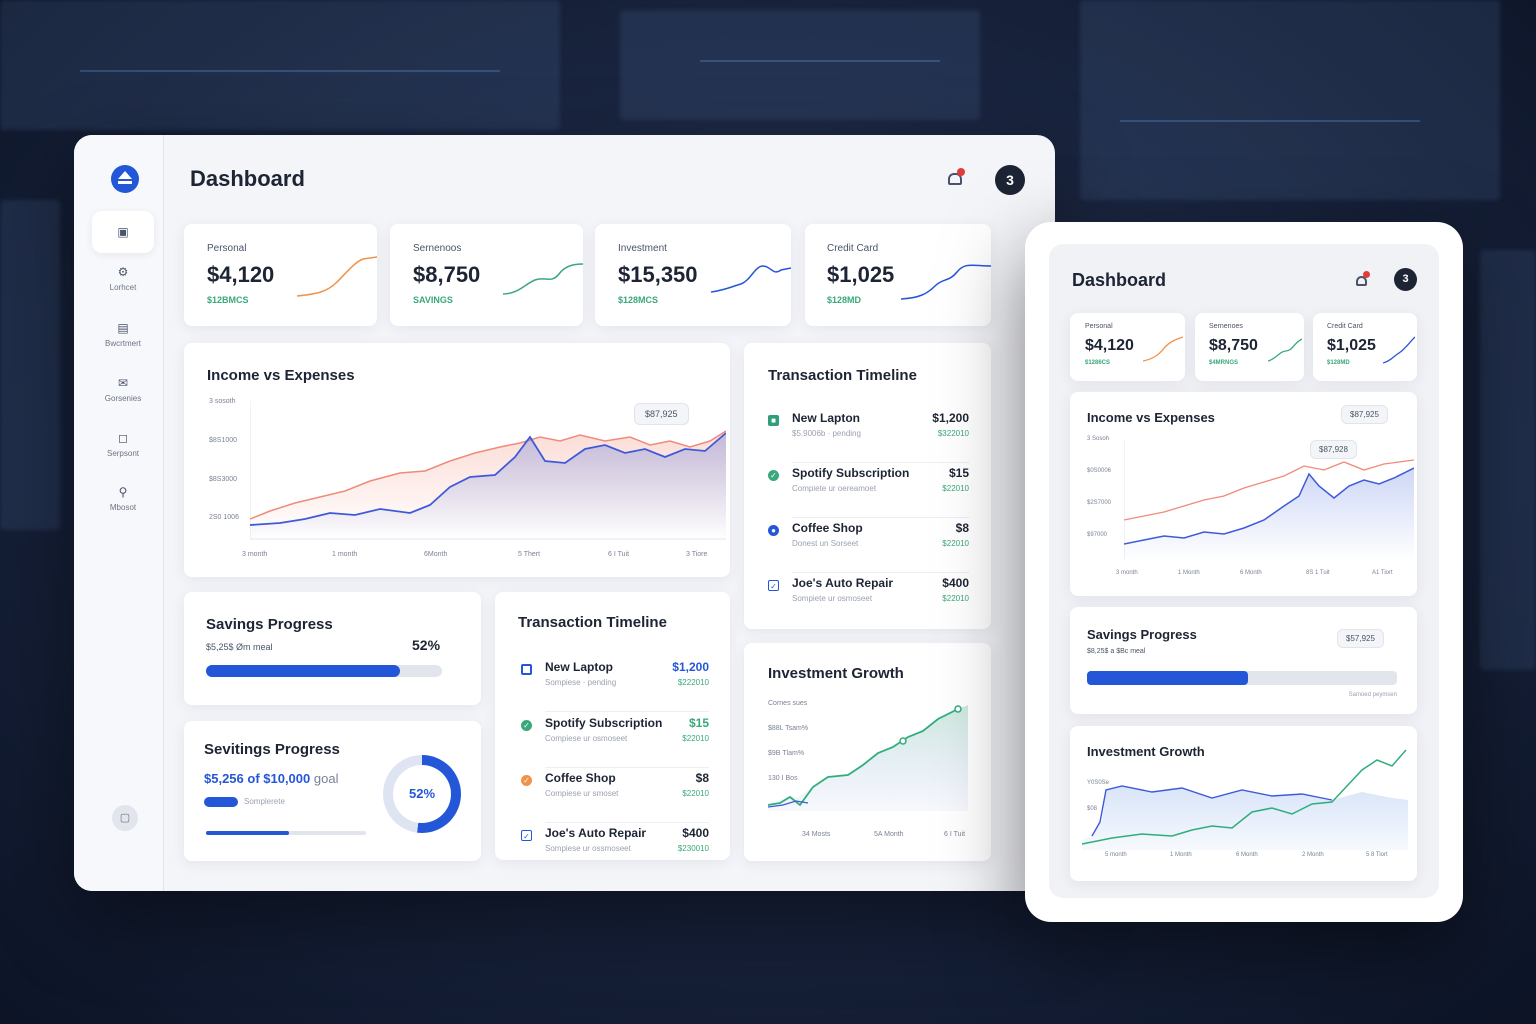  What do you see at coordinates (1382, 573) in the screenshot?
I see `x-tick: A1 Tiort` at bounding box center [1382, 573].